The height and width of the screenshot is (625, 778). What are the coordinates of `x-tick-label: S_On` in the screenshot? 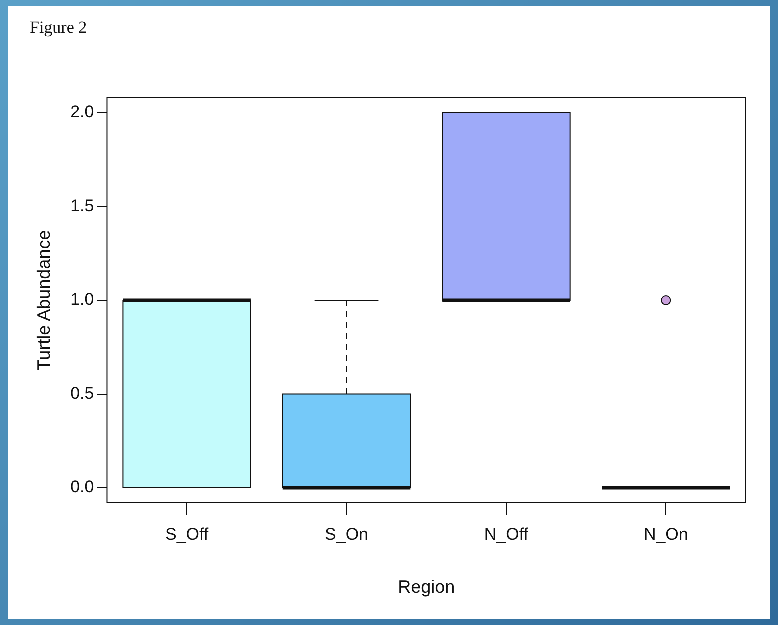 It's located at (347, 534).